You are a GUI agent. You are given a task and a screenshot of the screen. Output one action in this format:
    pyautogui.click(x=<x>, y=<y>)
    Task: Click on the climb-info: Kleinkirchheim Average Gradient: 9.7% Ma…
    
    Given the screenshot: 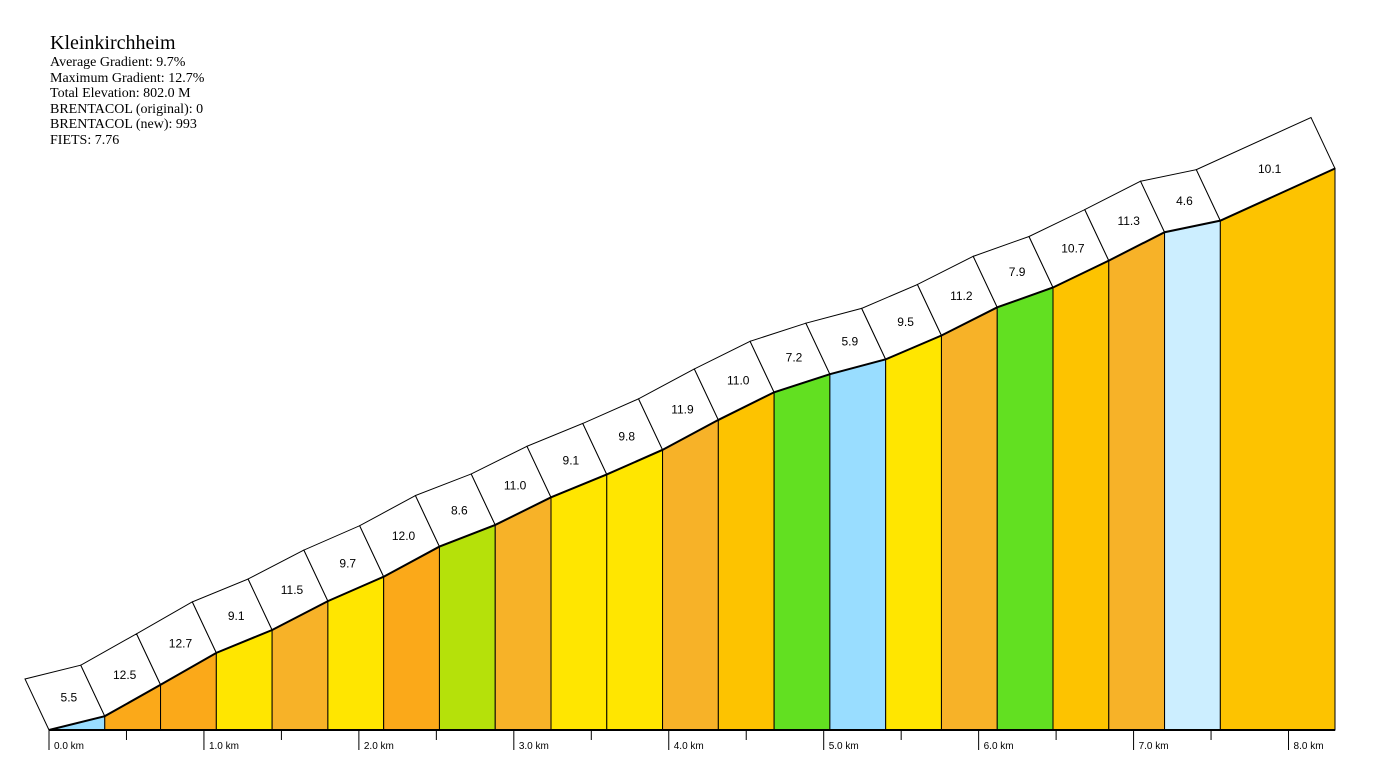 What is the action you would take?
    pyautogui.click(x=127, y=89)
    